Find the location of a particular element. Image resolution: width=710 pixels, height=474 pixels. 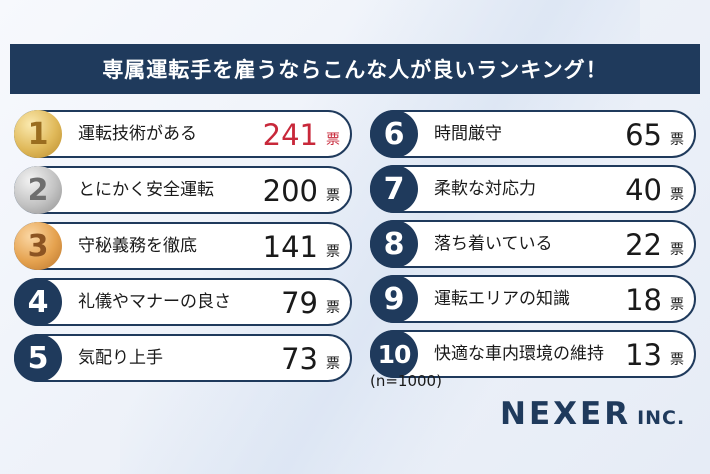

rank-badge: 3 is located at coordinates (38, 246).